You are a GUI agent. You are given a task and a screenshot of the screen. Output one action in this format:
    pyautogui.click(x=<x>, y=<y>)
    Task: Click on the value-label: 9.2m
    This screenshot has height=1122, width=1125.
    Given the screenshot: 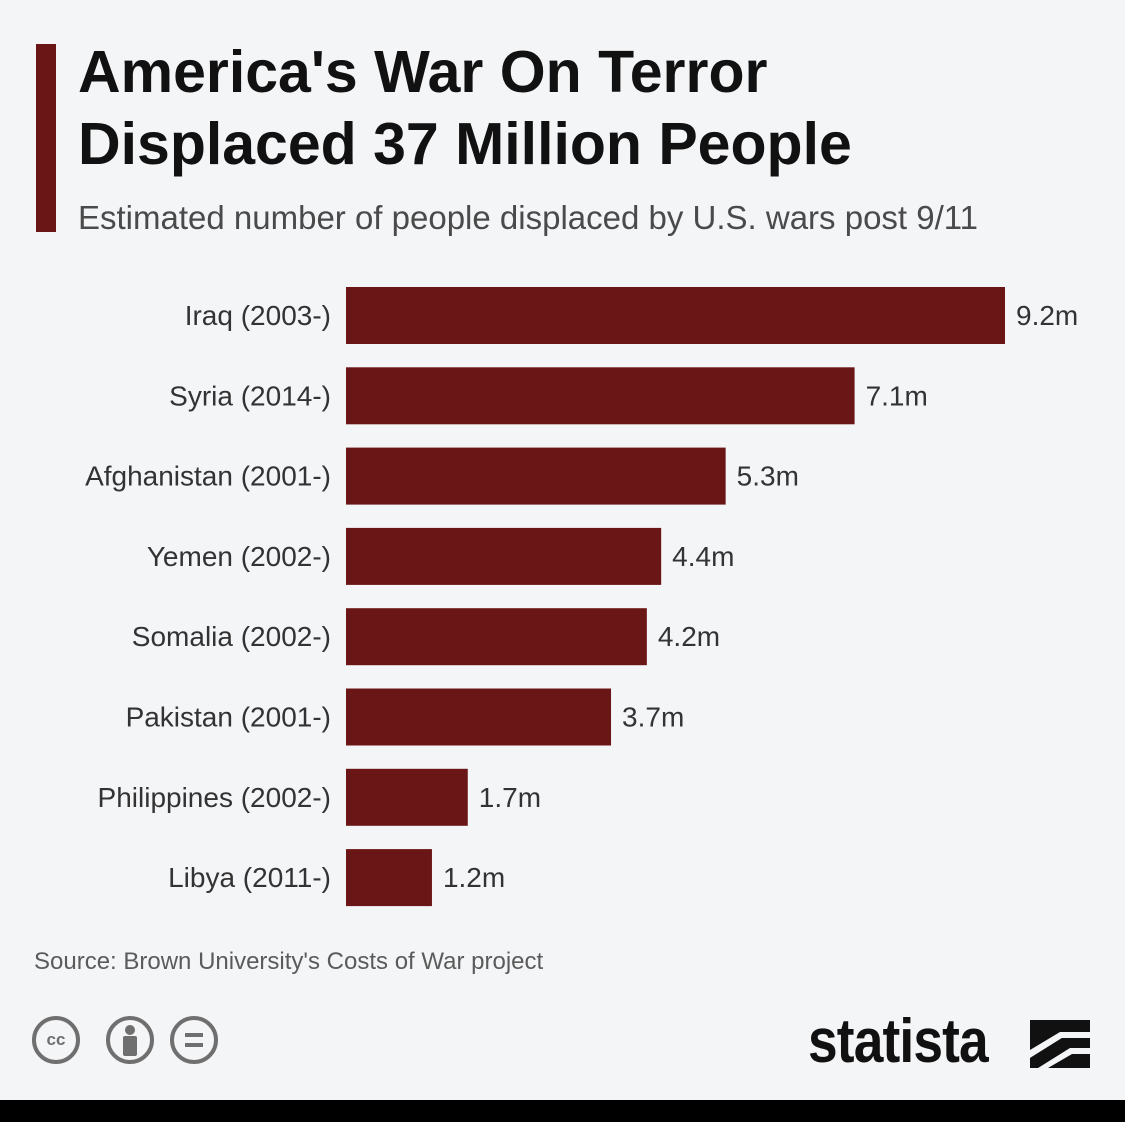 What is the action you would take?
    pyautogui.click(x=1047, y=315)
    